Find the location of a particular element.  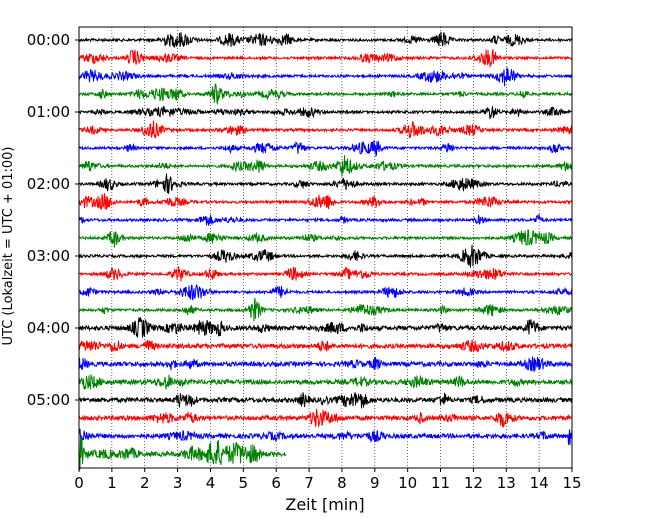

y-tick-label: 02:00 is located at coordinates (48, 184).